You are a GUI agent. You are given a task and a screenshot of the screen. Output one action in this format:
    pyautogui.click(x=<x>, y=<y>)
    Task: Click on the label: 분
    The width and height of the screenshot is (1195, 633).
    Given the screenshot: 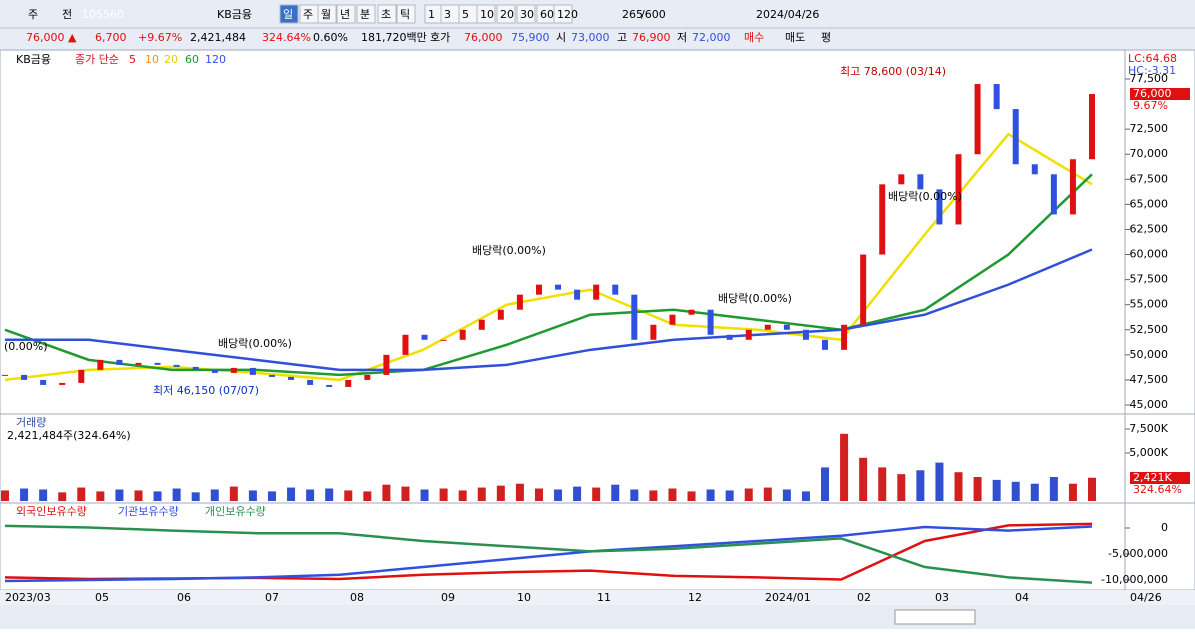 What is the action you would take?
    pyautogui.click(x=365, y=14)
    